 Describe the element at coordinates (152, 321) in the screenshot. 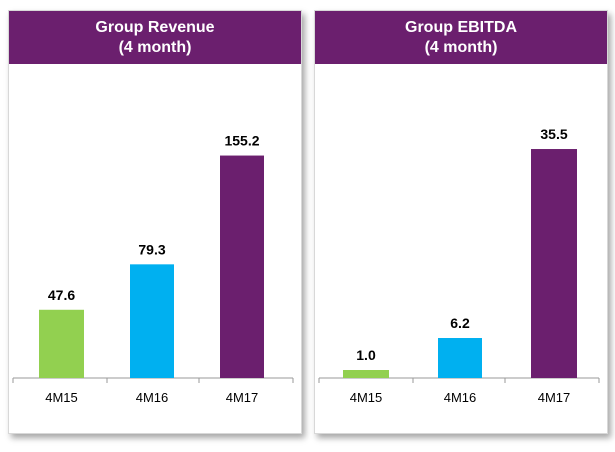

I see `revenue-bar-4m16` at that location.